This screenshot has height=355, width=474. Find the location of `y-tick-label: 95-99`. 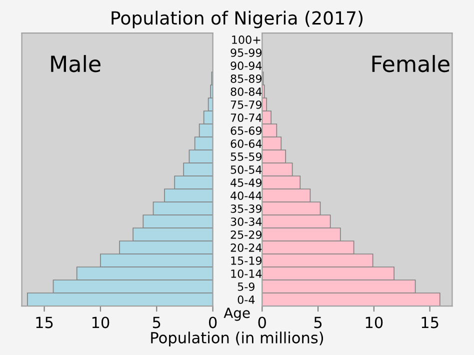

y-tick-label: 95-99 is located at coordinates (246, 52).